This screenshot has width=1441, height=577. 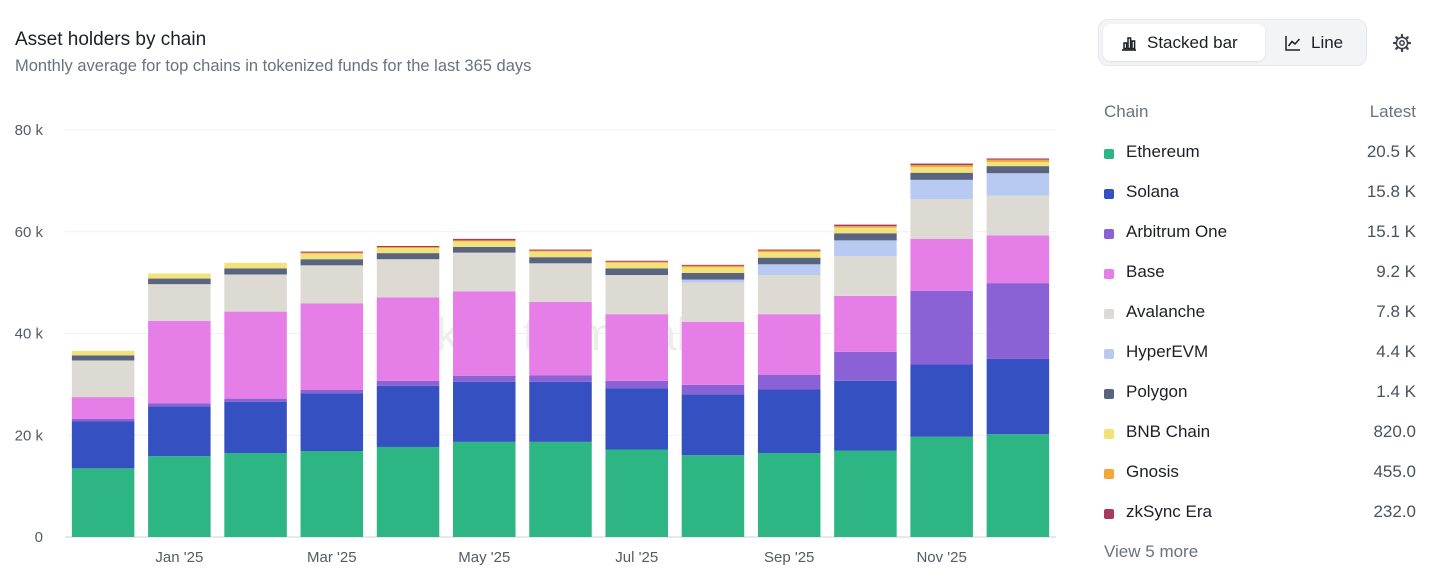 I want to click on legend-item-name: Gnosis, so click(x=1152, y=471).